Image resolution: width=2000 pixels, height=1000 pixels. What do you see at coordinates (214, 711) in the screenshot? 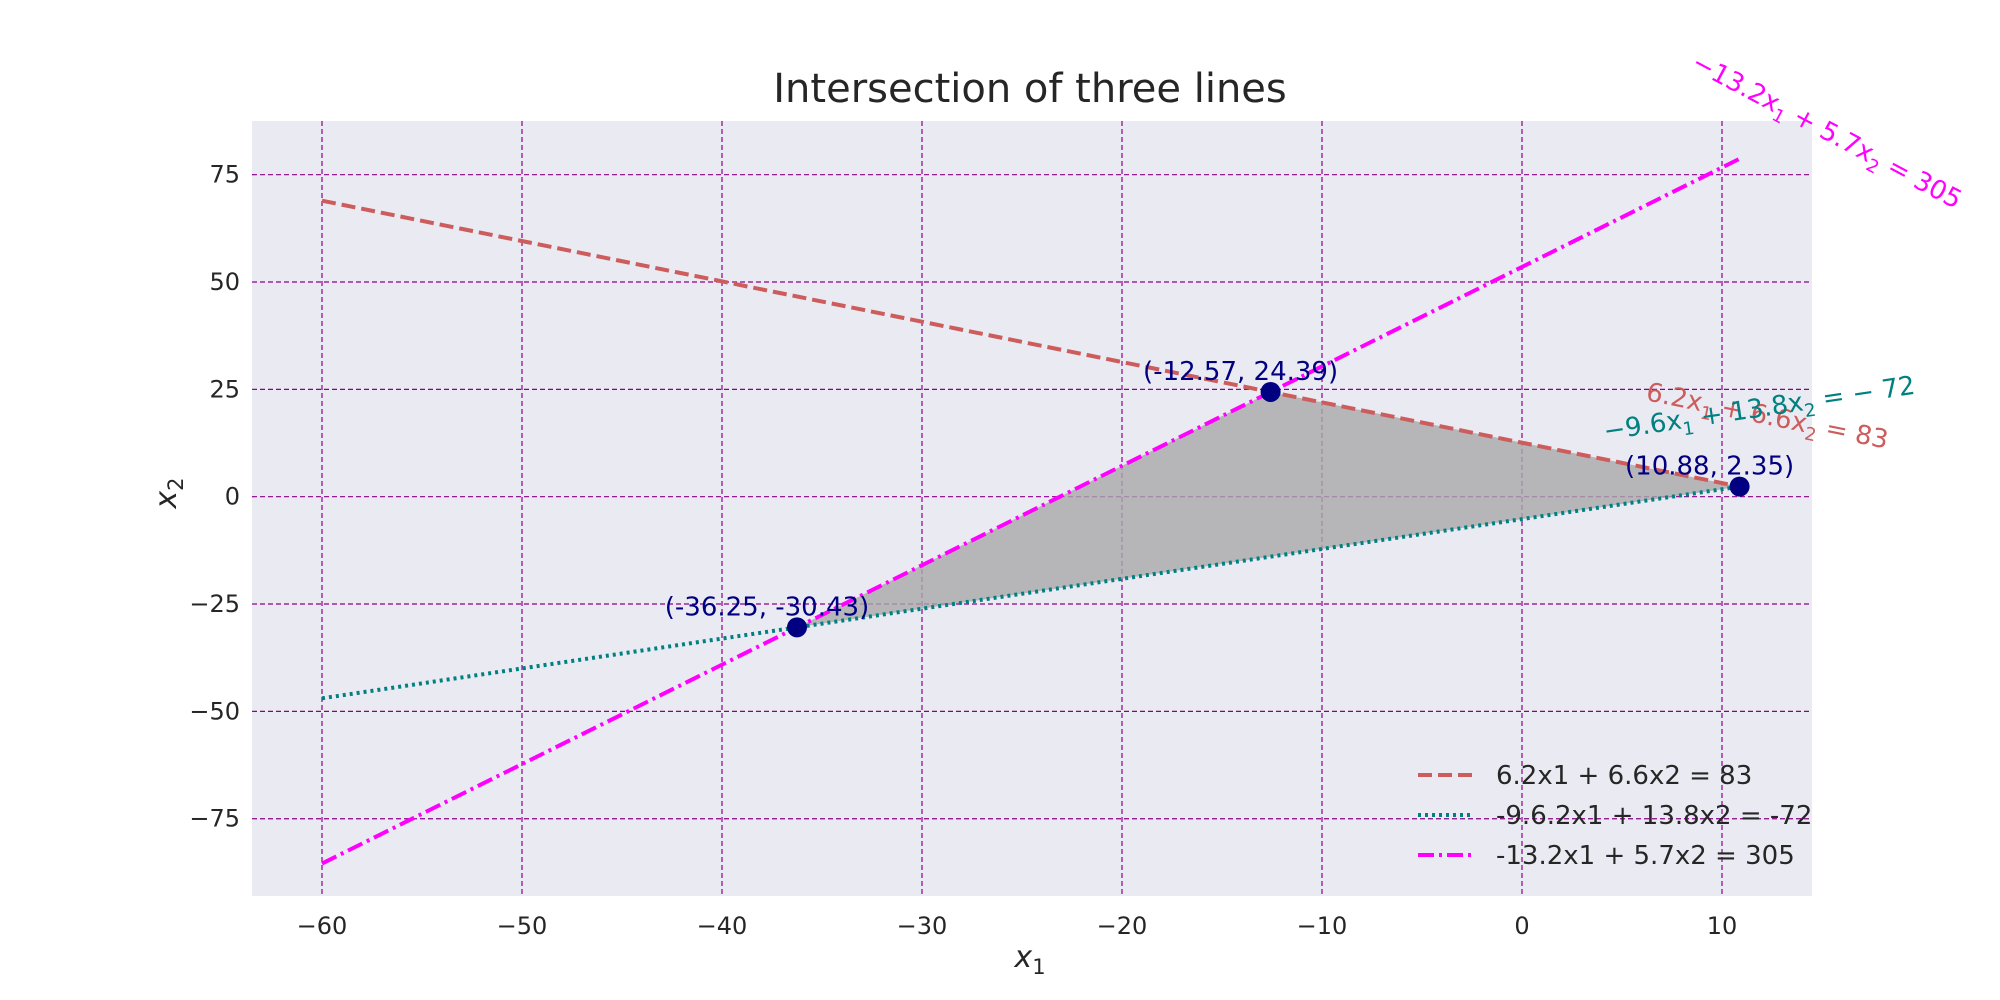
I see `y-tick-label: −50` at bounding box center [214, 711].